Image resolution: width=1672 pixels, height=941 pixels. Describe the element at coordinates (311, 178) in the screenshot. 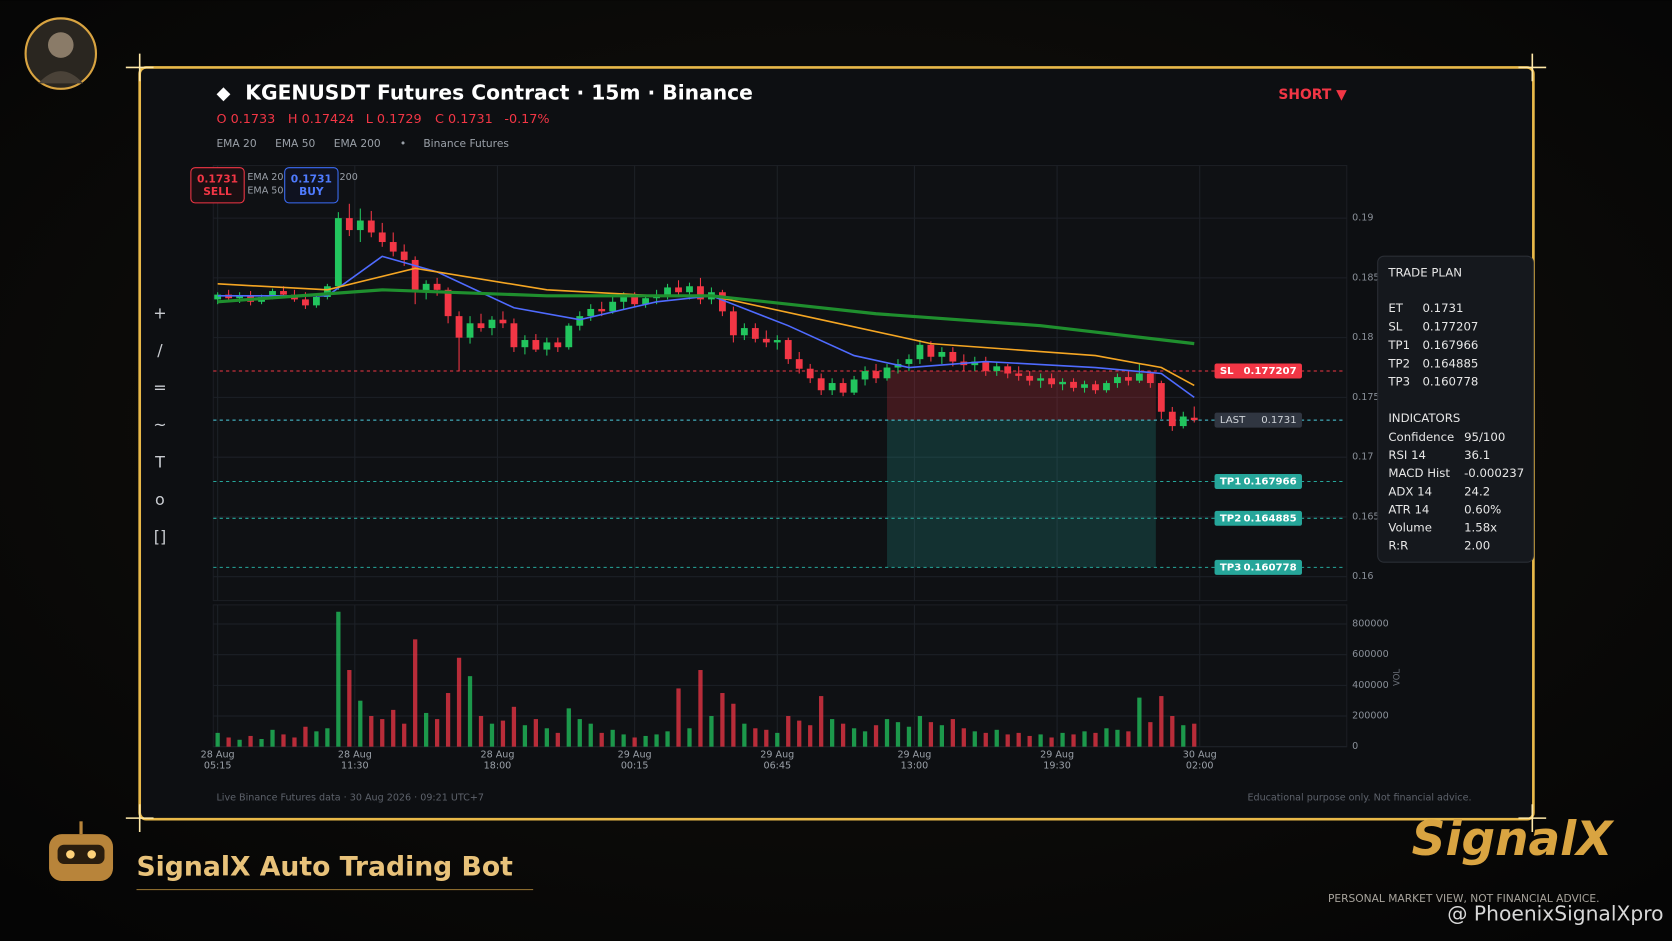

I see `buy-price: 0.1731` at that location.